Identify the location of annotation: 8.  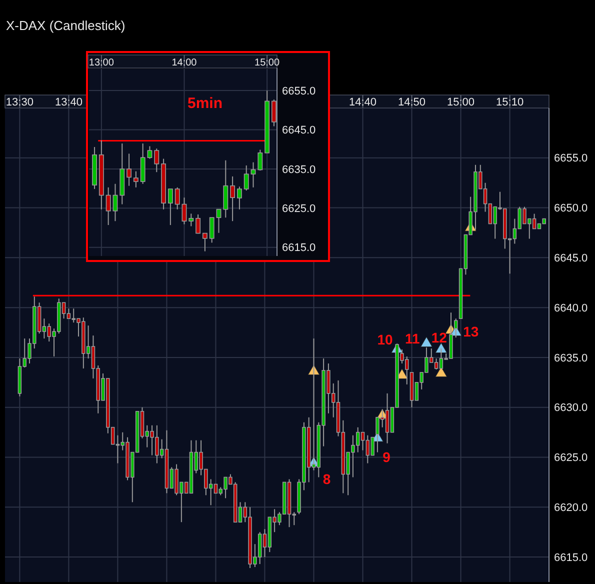
(326, 479).